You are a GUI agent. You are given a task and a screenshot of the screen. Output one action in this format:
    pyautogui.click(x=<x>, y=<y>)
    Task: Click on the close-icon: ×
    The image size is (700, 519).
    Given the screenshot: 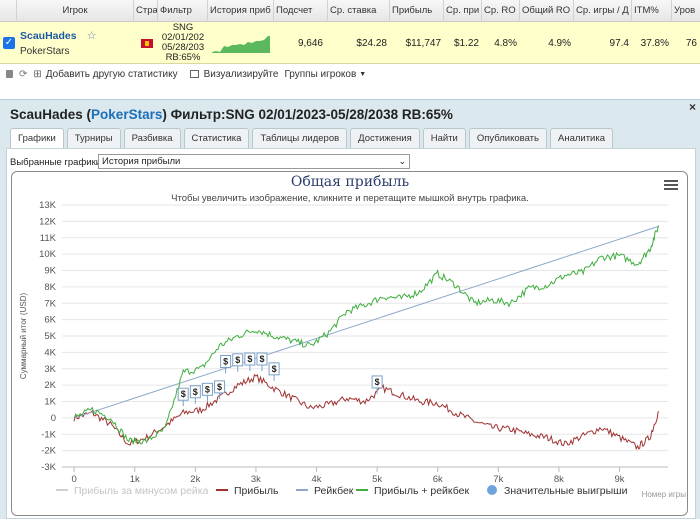 What is the action you would take?
    pyautogui.click(x=692, y=107)
    